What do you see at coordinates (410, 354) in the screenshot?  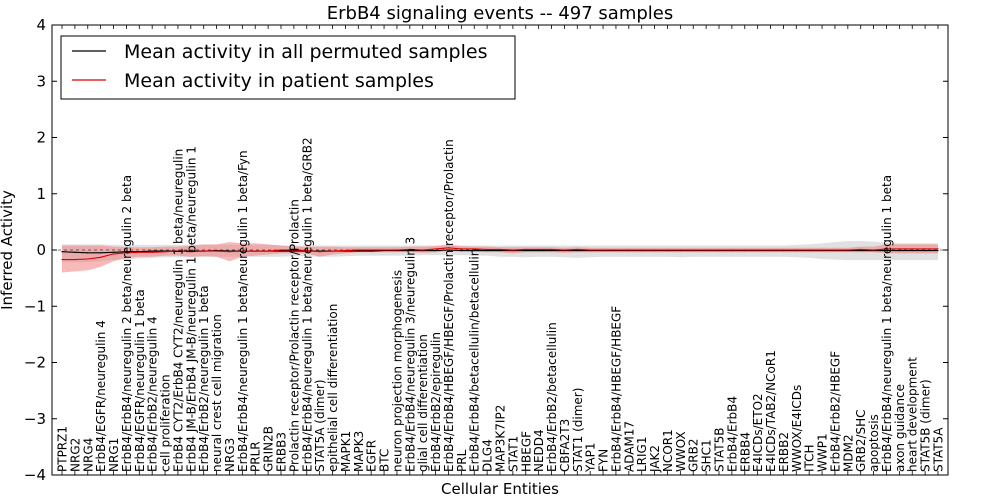 I see `x-tick-label: ErbB4/ErbB4/neuregulin 3/neuregulin 3` at bounding box center [410, 354].